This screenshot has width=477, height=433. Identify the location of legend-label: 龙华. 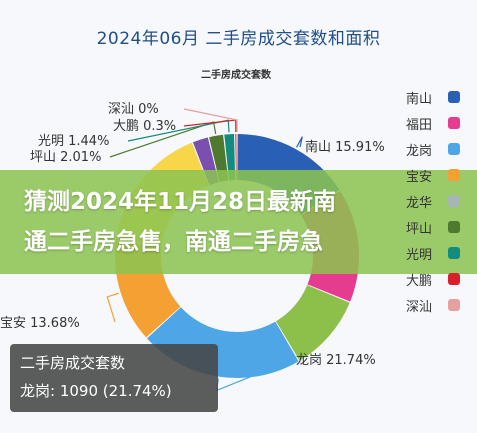
(419, 203).